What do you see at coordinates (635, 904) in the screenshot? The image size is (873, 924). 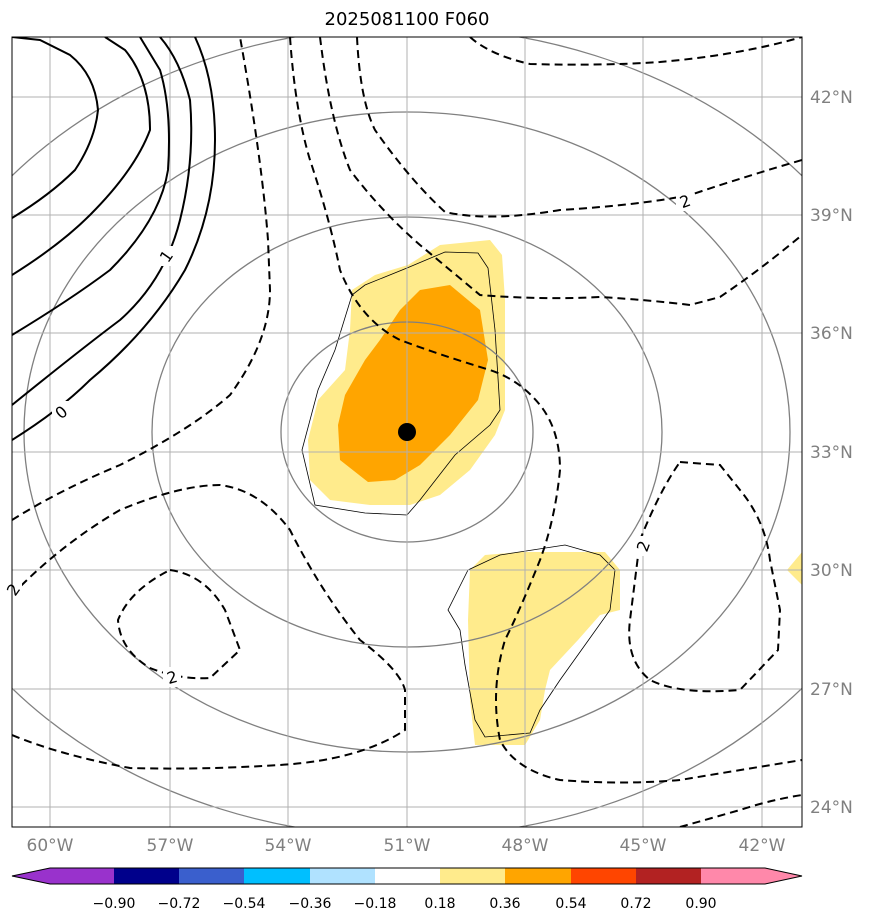 I see `colorbar-tick-label: 0.72` at bounding box center [635, 904].